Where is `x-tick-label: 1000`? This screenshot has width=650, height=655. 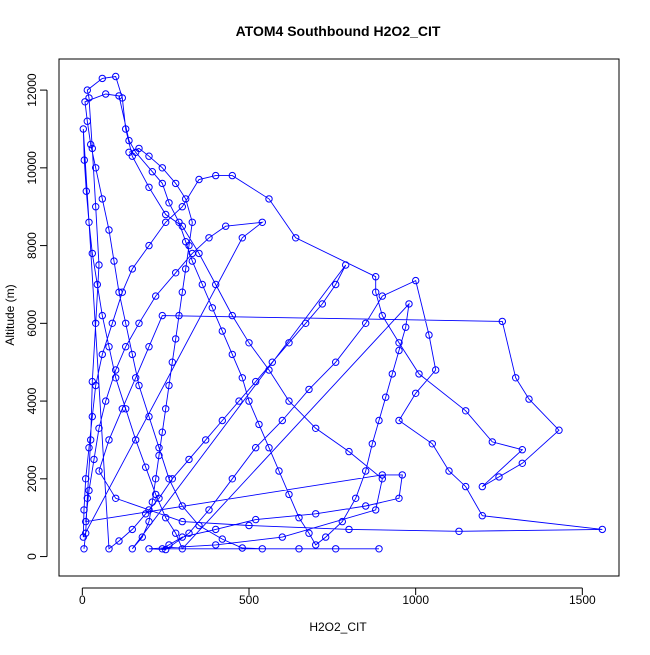
x-tick-label: 1000 is located at coordinates (415, 600).